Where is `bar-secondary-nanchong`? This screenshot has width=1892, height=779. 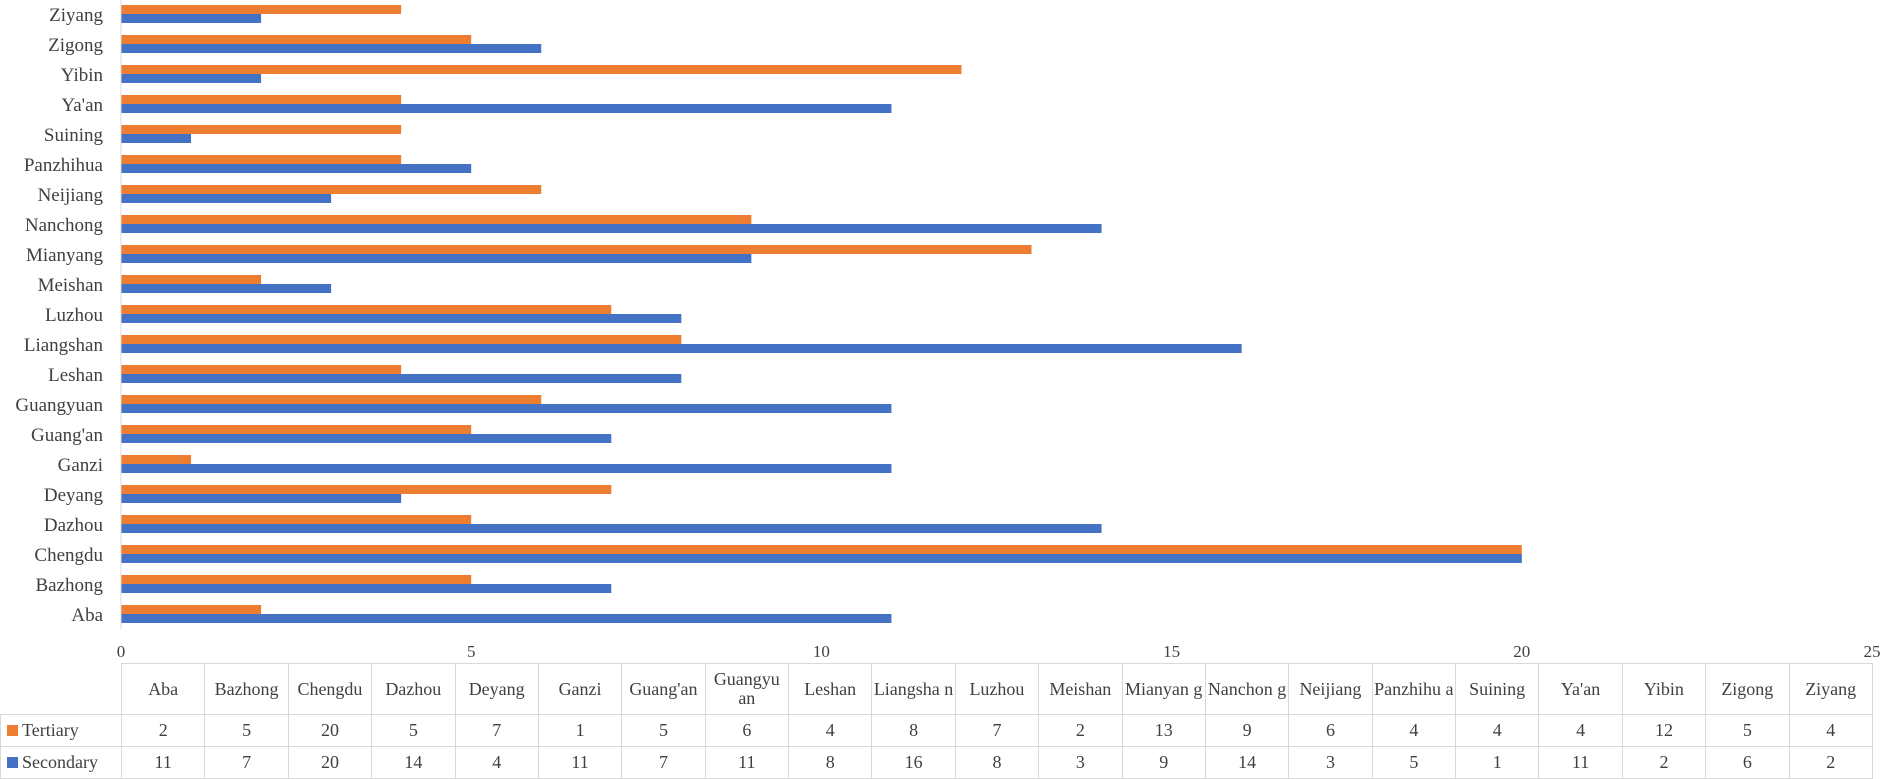
bar-secondary-nanchong is located at coordinates (611, 228).